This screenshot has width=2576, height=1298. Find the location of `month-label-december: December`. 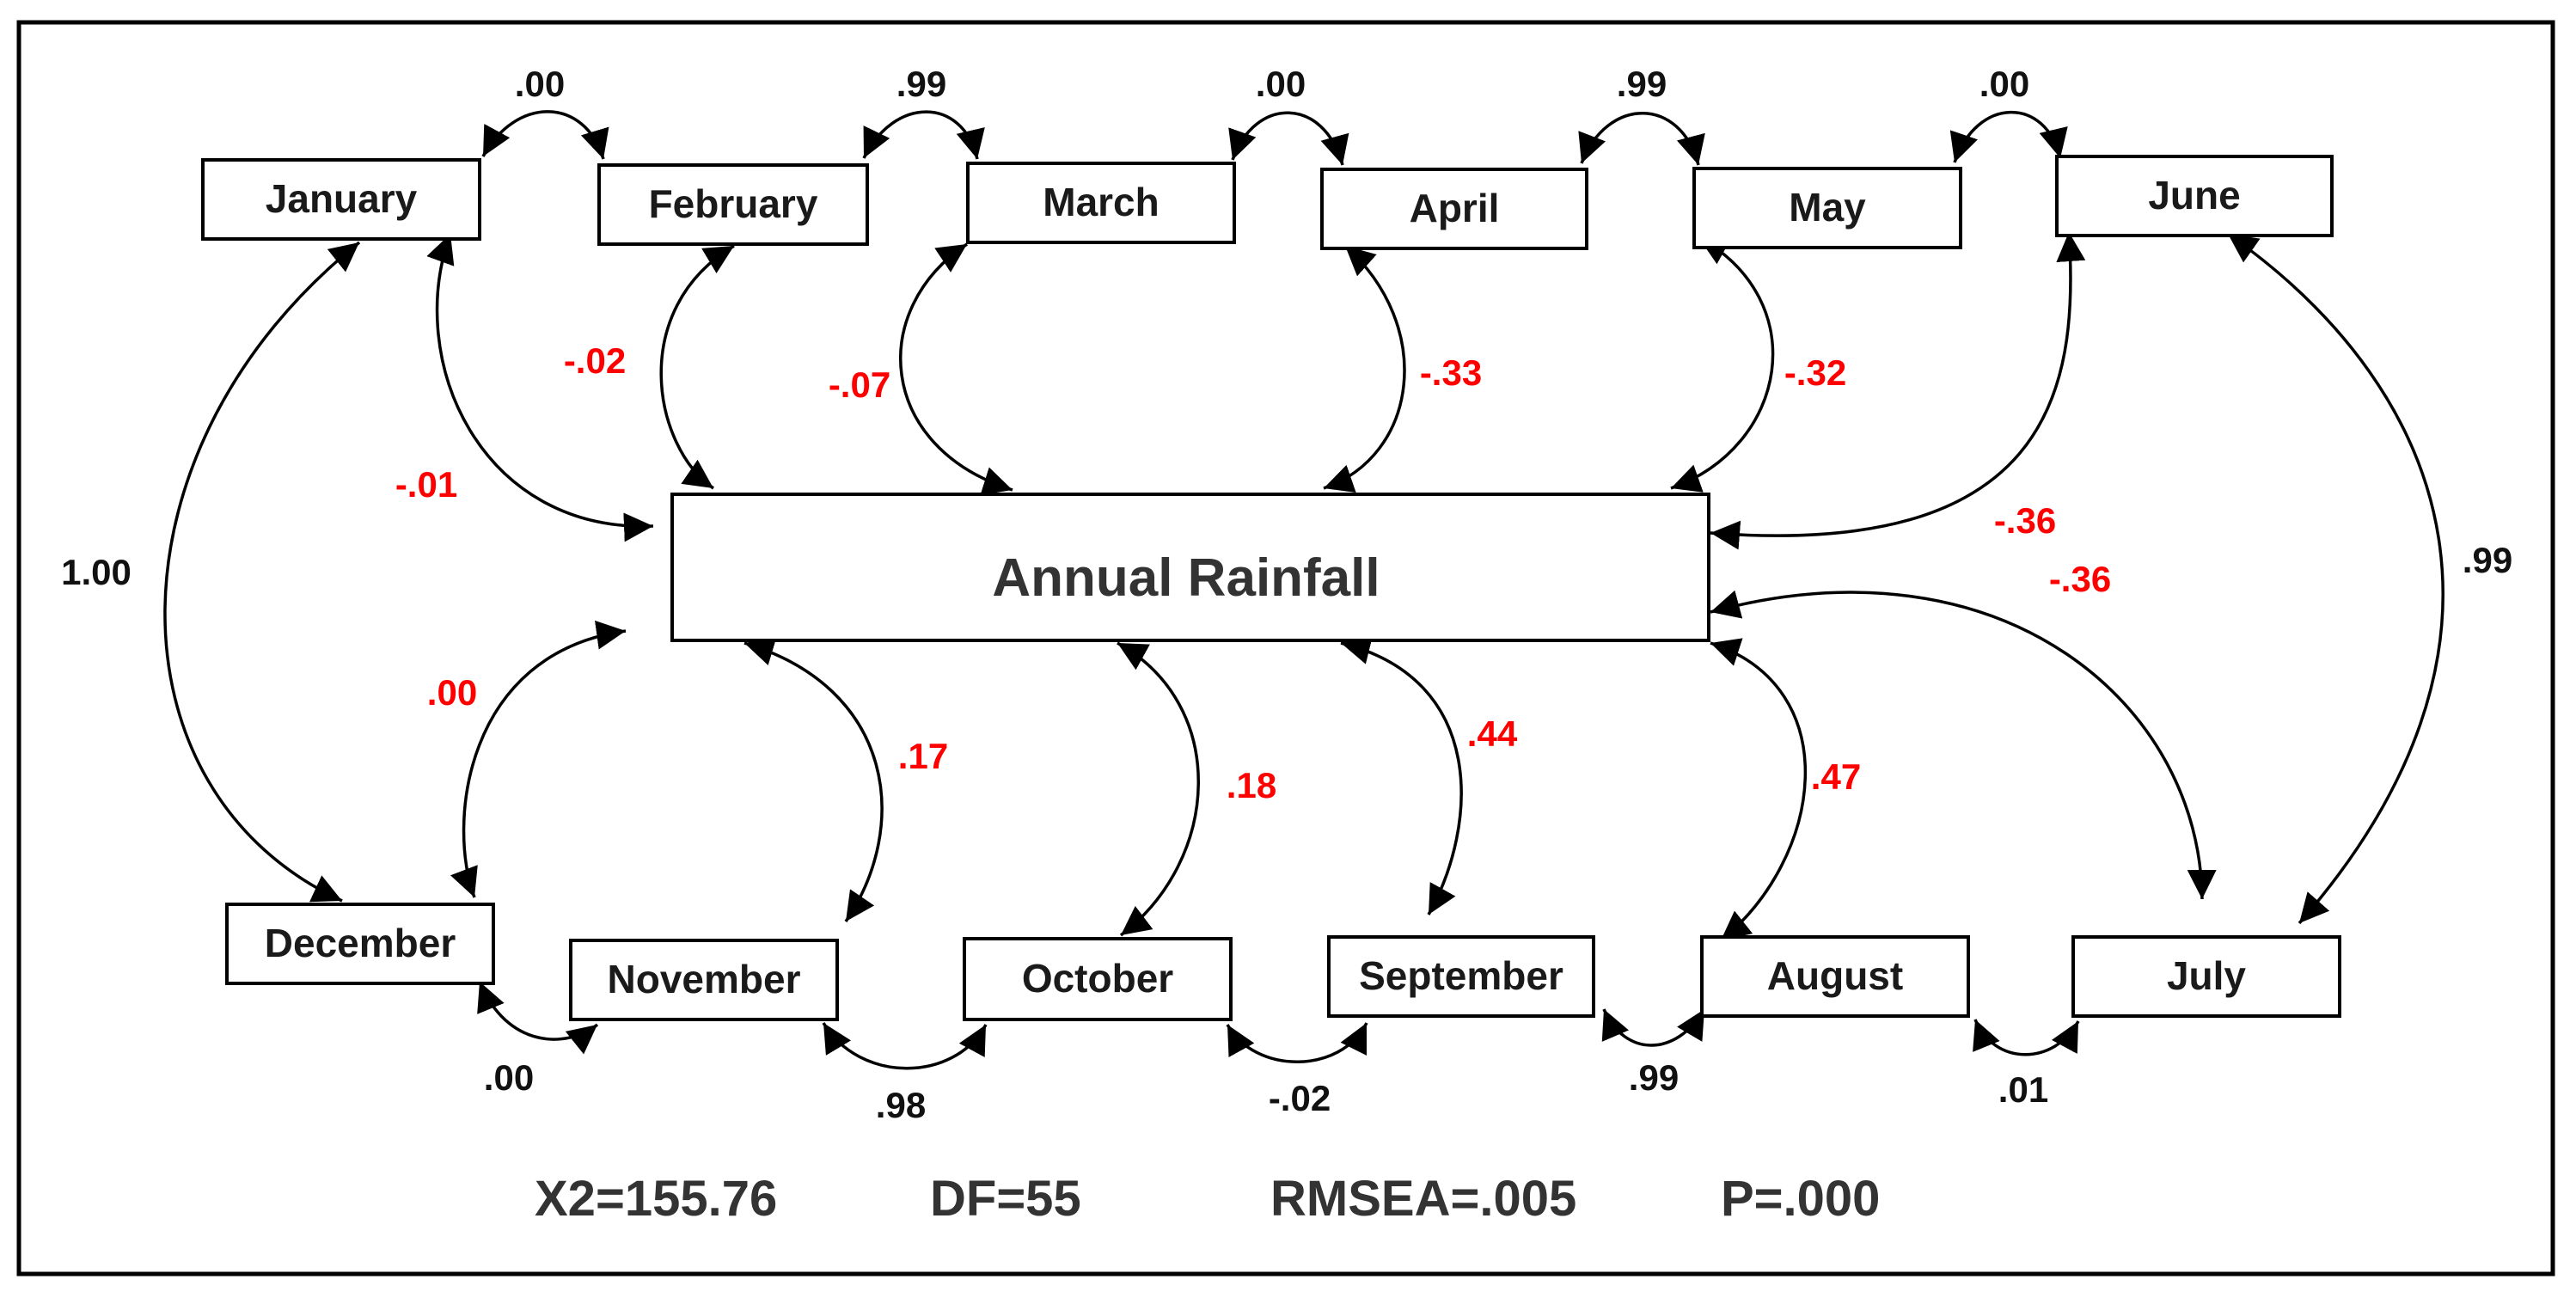

month-label-december: December is located at coordinates (360, 943).